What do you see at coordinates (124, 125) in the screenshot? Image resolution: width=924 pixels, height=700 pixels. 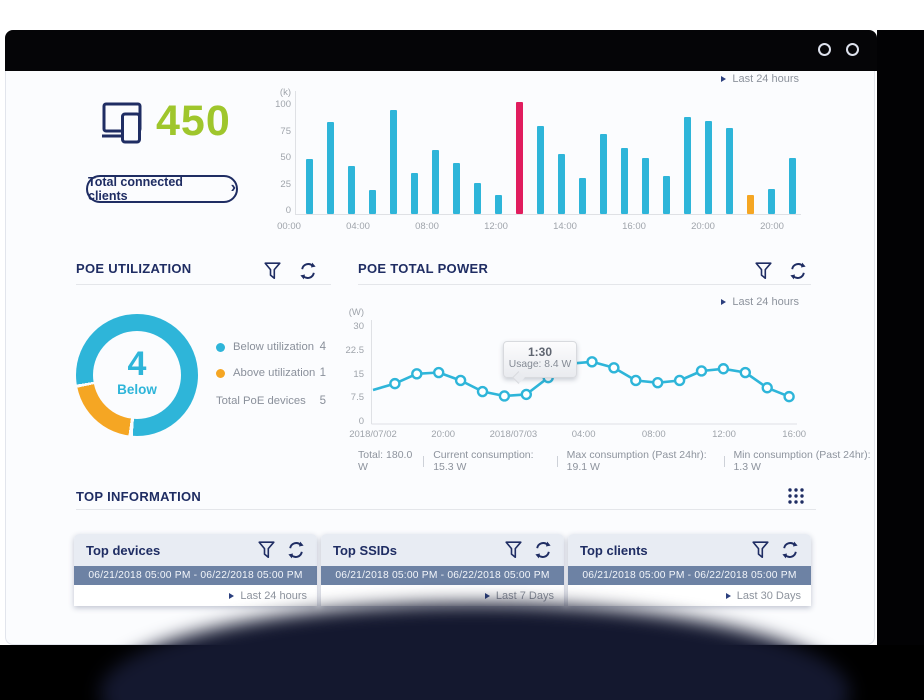 I see `devices-icon` at bounding box center [124, 125].